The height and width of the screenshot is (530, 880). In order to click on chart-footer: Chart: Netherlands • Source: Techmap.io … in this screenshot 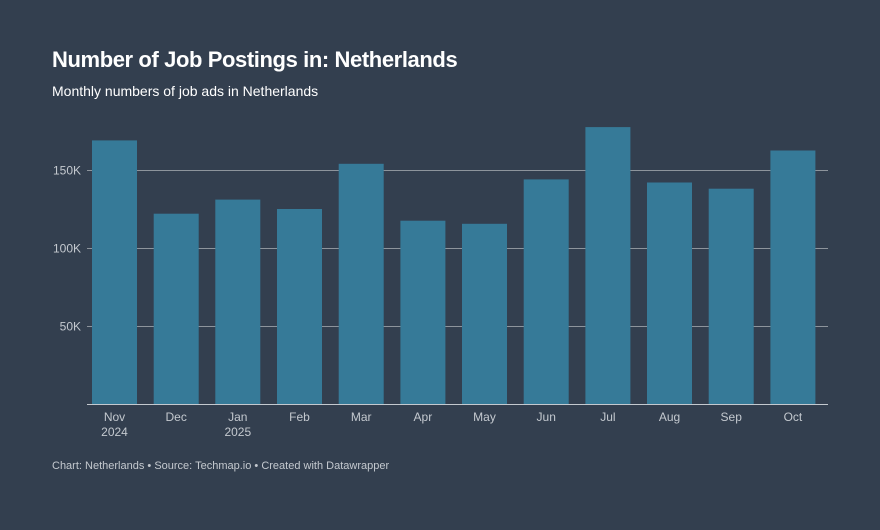, I will do `click(220, 466)`.